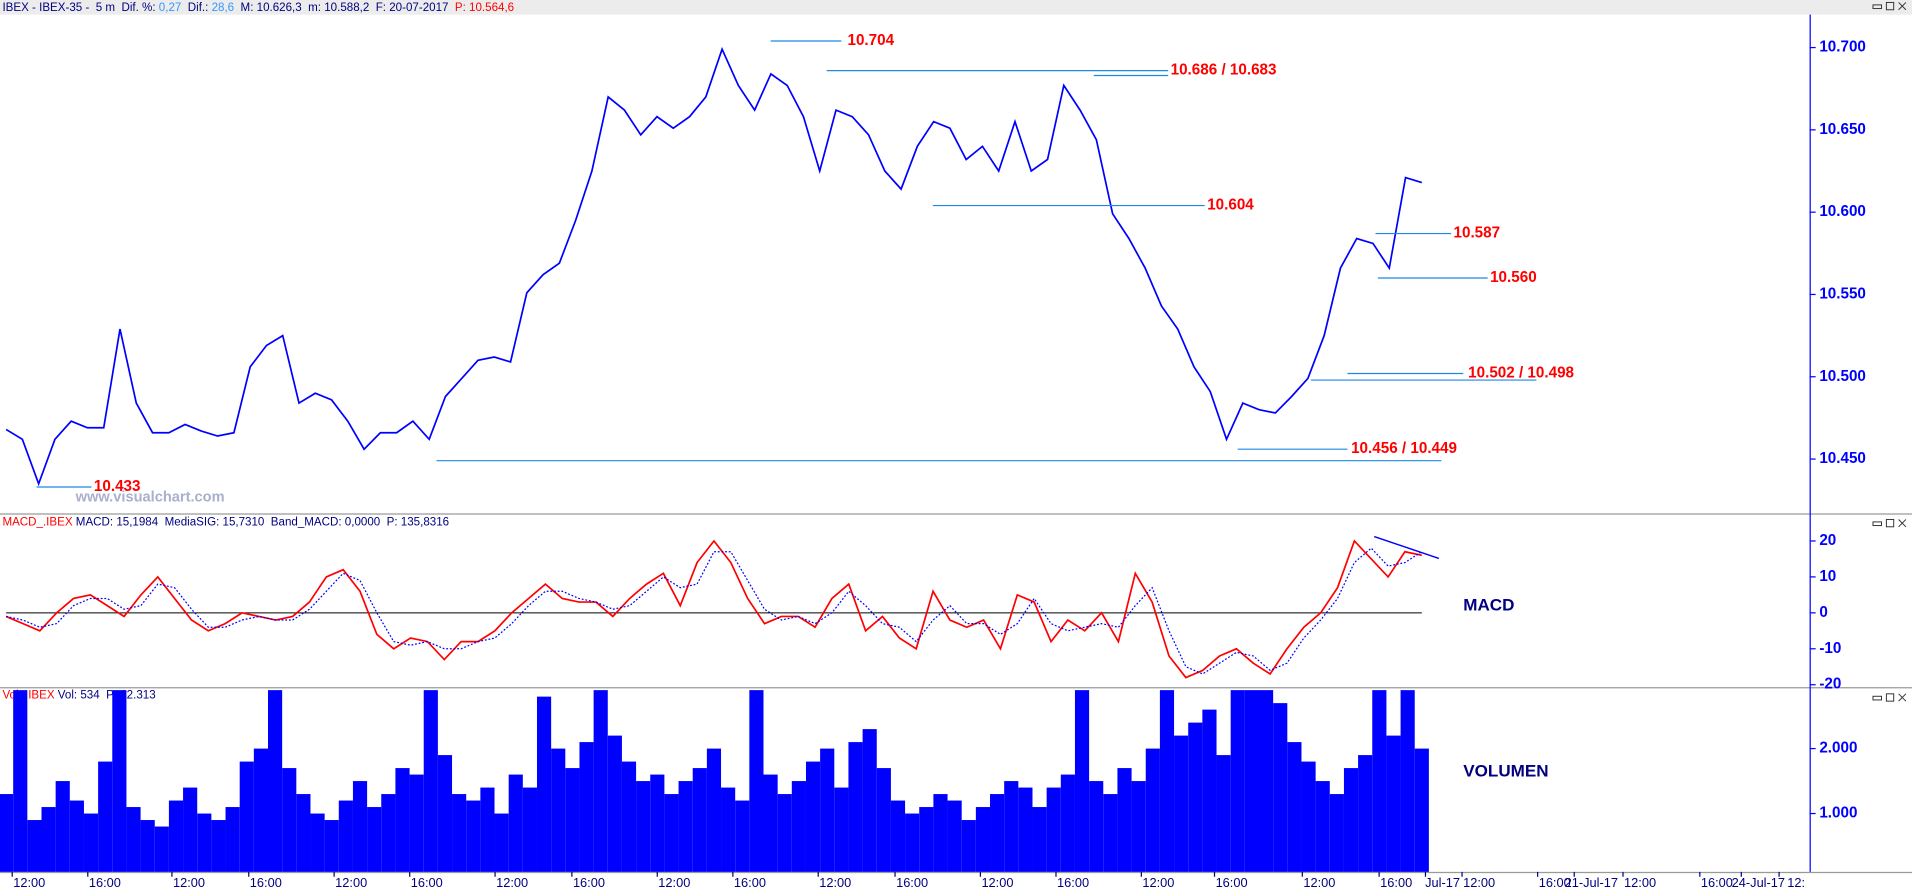  Describe the element at coordinates (484, 8) in the screenshot. I see `header-part: P: 10.564,6` at that location.